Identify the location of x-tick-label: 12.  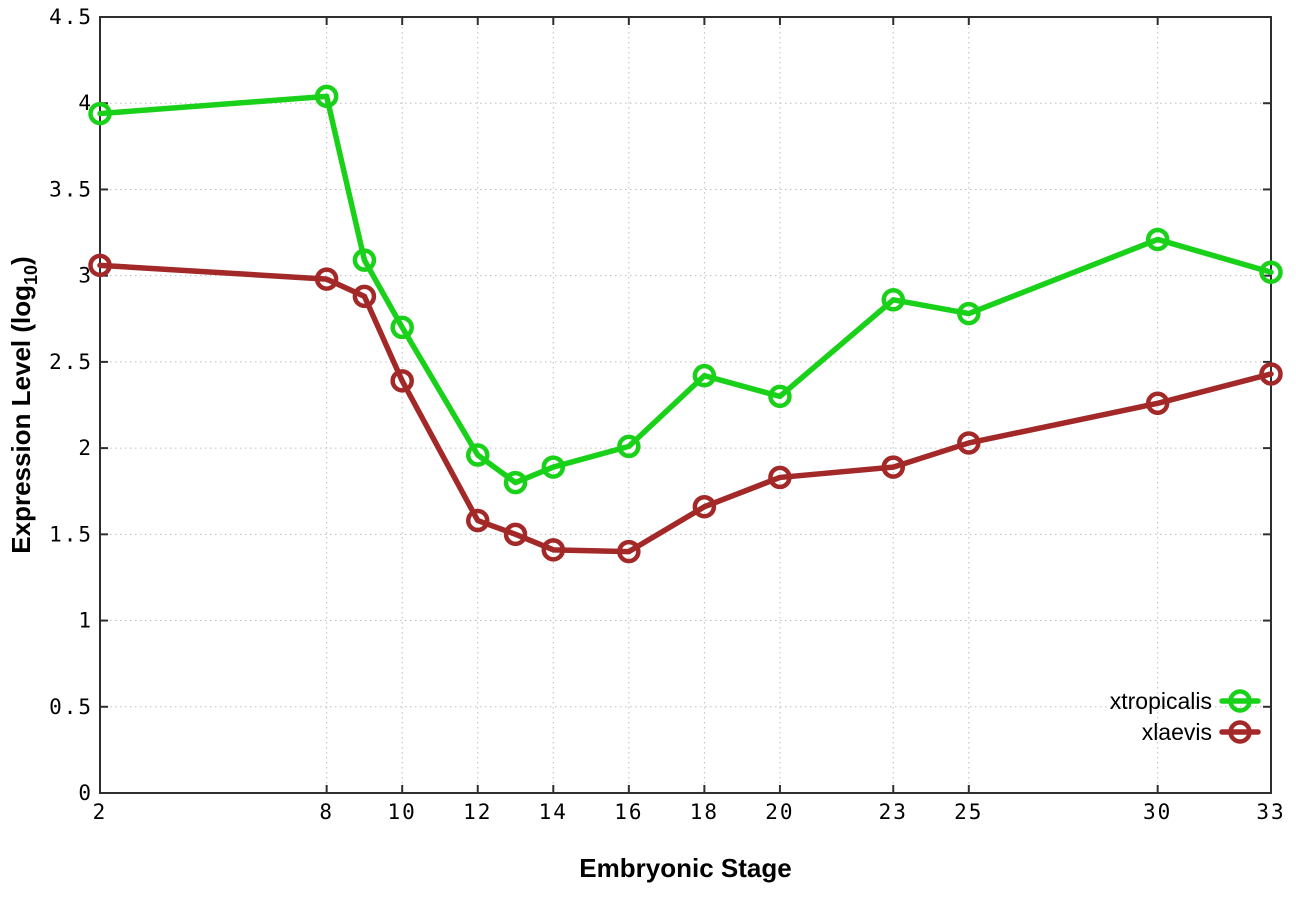
(477, 812).